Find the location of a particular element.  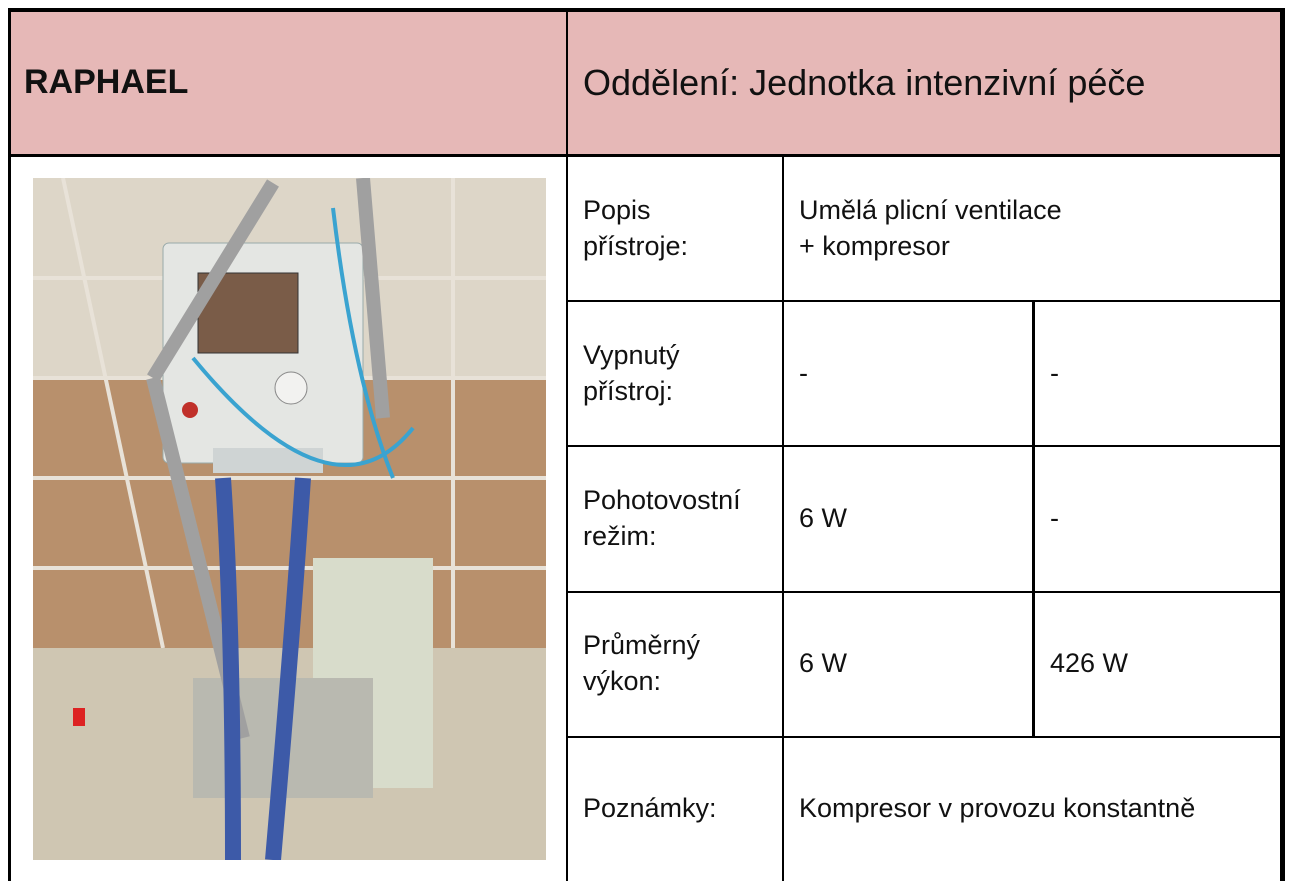

value-cell: 426 W is located at coordinates (1157, 663).